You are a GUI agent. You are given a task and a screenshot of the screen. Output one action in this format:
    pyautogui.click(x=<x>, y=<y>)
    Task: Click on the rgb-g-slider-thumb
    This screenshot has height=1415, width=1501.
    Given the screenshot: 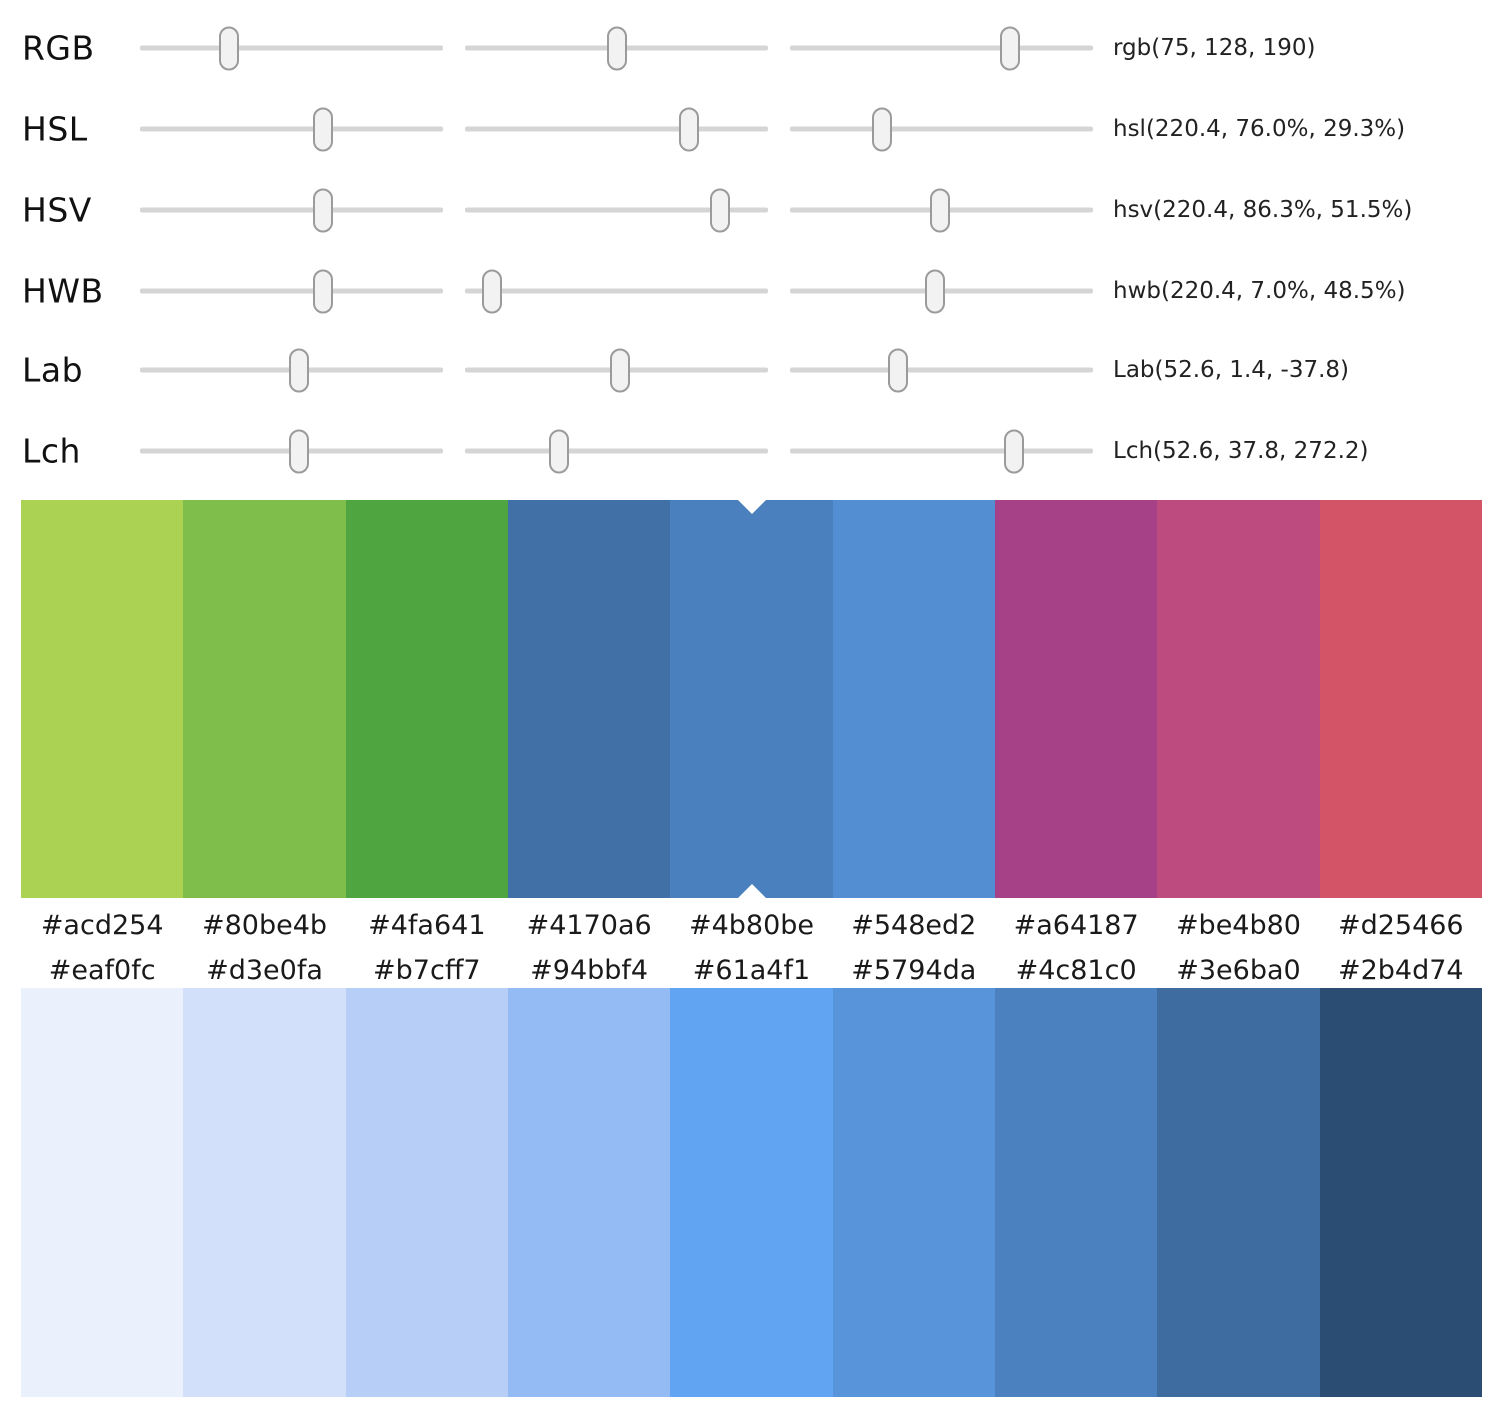 What is the action you would take?
    pyautogui.click(x=616, y=48)
    